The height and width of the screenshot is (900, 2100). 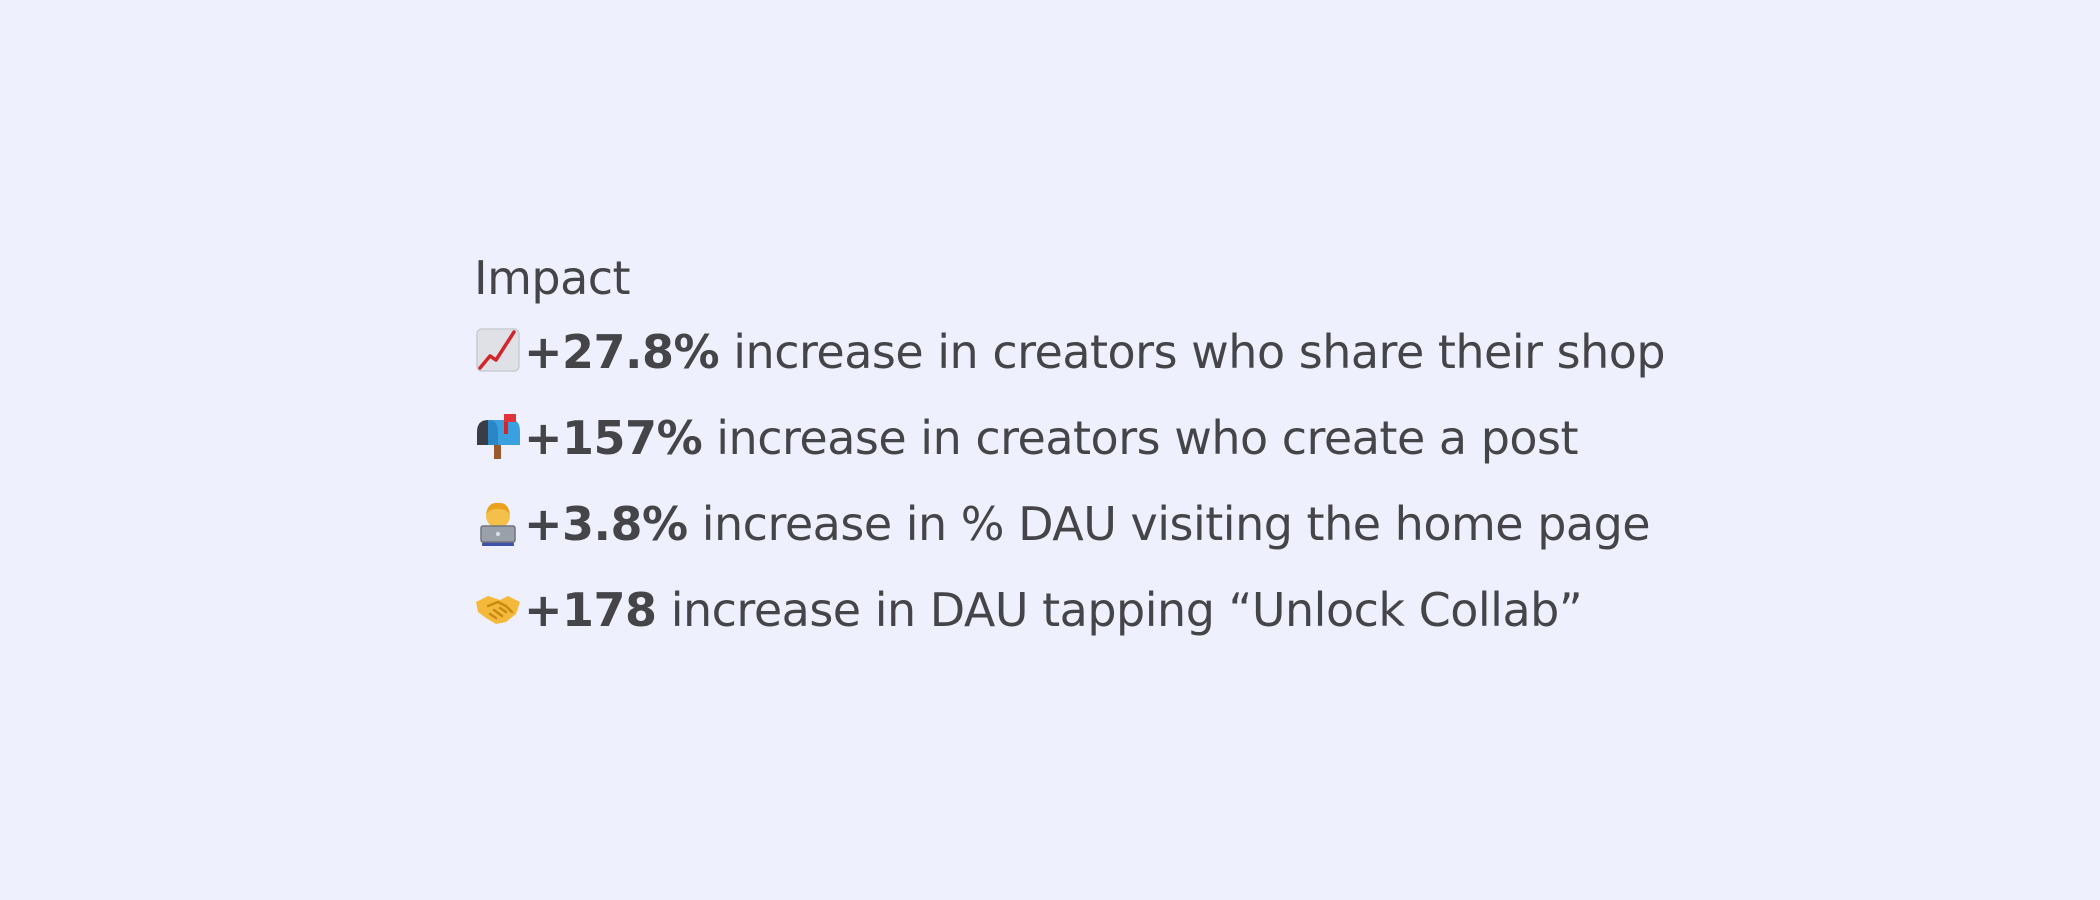 What do you see at coordinates (498, 522) in the screenshot?
I see `person-at-laptop-icon` at bounding box center [498, 522].